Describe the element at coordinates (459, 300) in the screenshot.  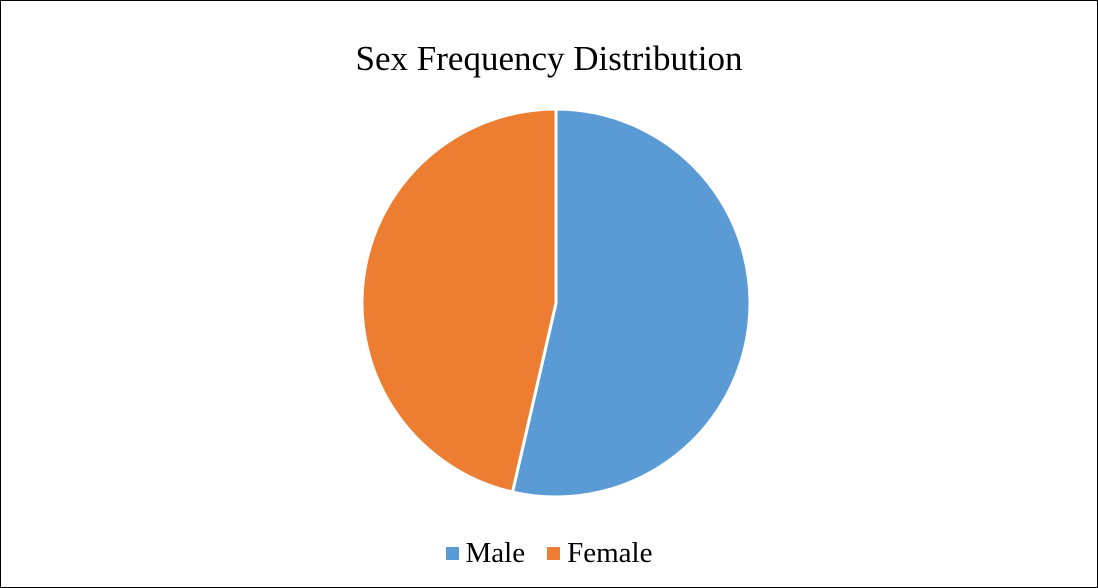
I see `pie-slice-female` at that location.